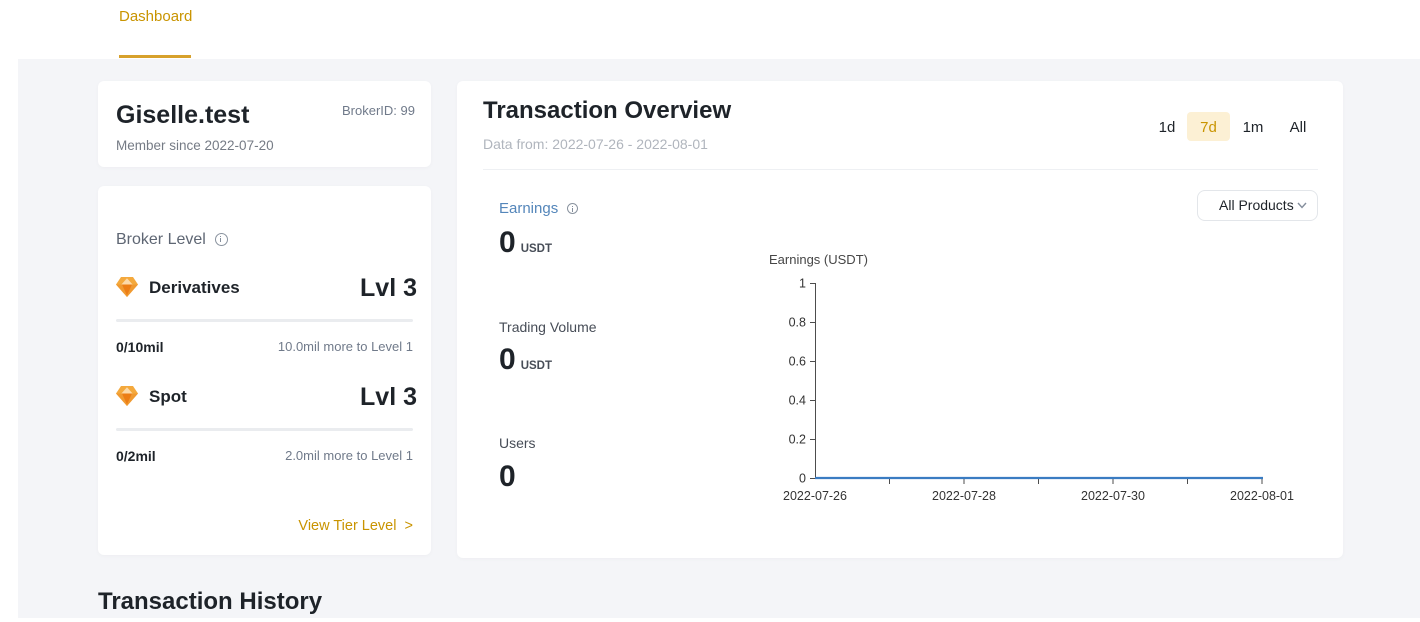 The image size is (1420, 622). What do you see at coordinates (964, 496) in the screenshot?
I see `svg-text: 2022-07-28` at bounding box center [964, 496].